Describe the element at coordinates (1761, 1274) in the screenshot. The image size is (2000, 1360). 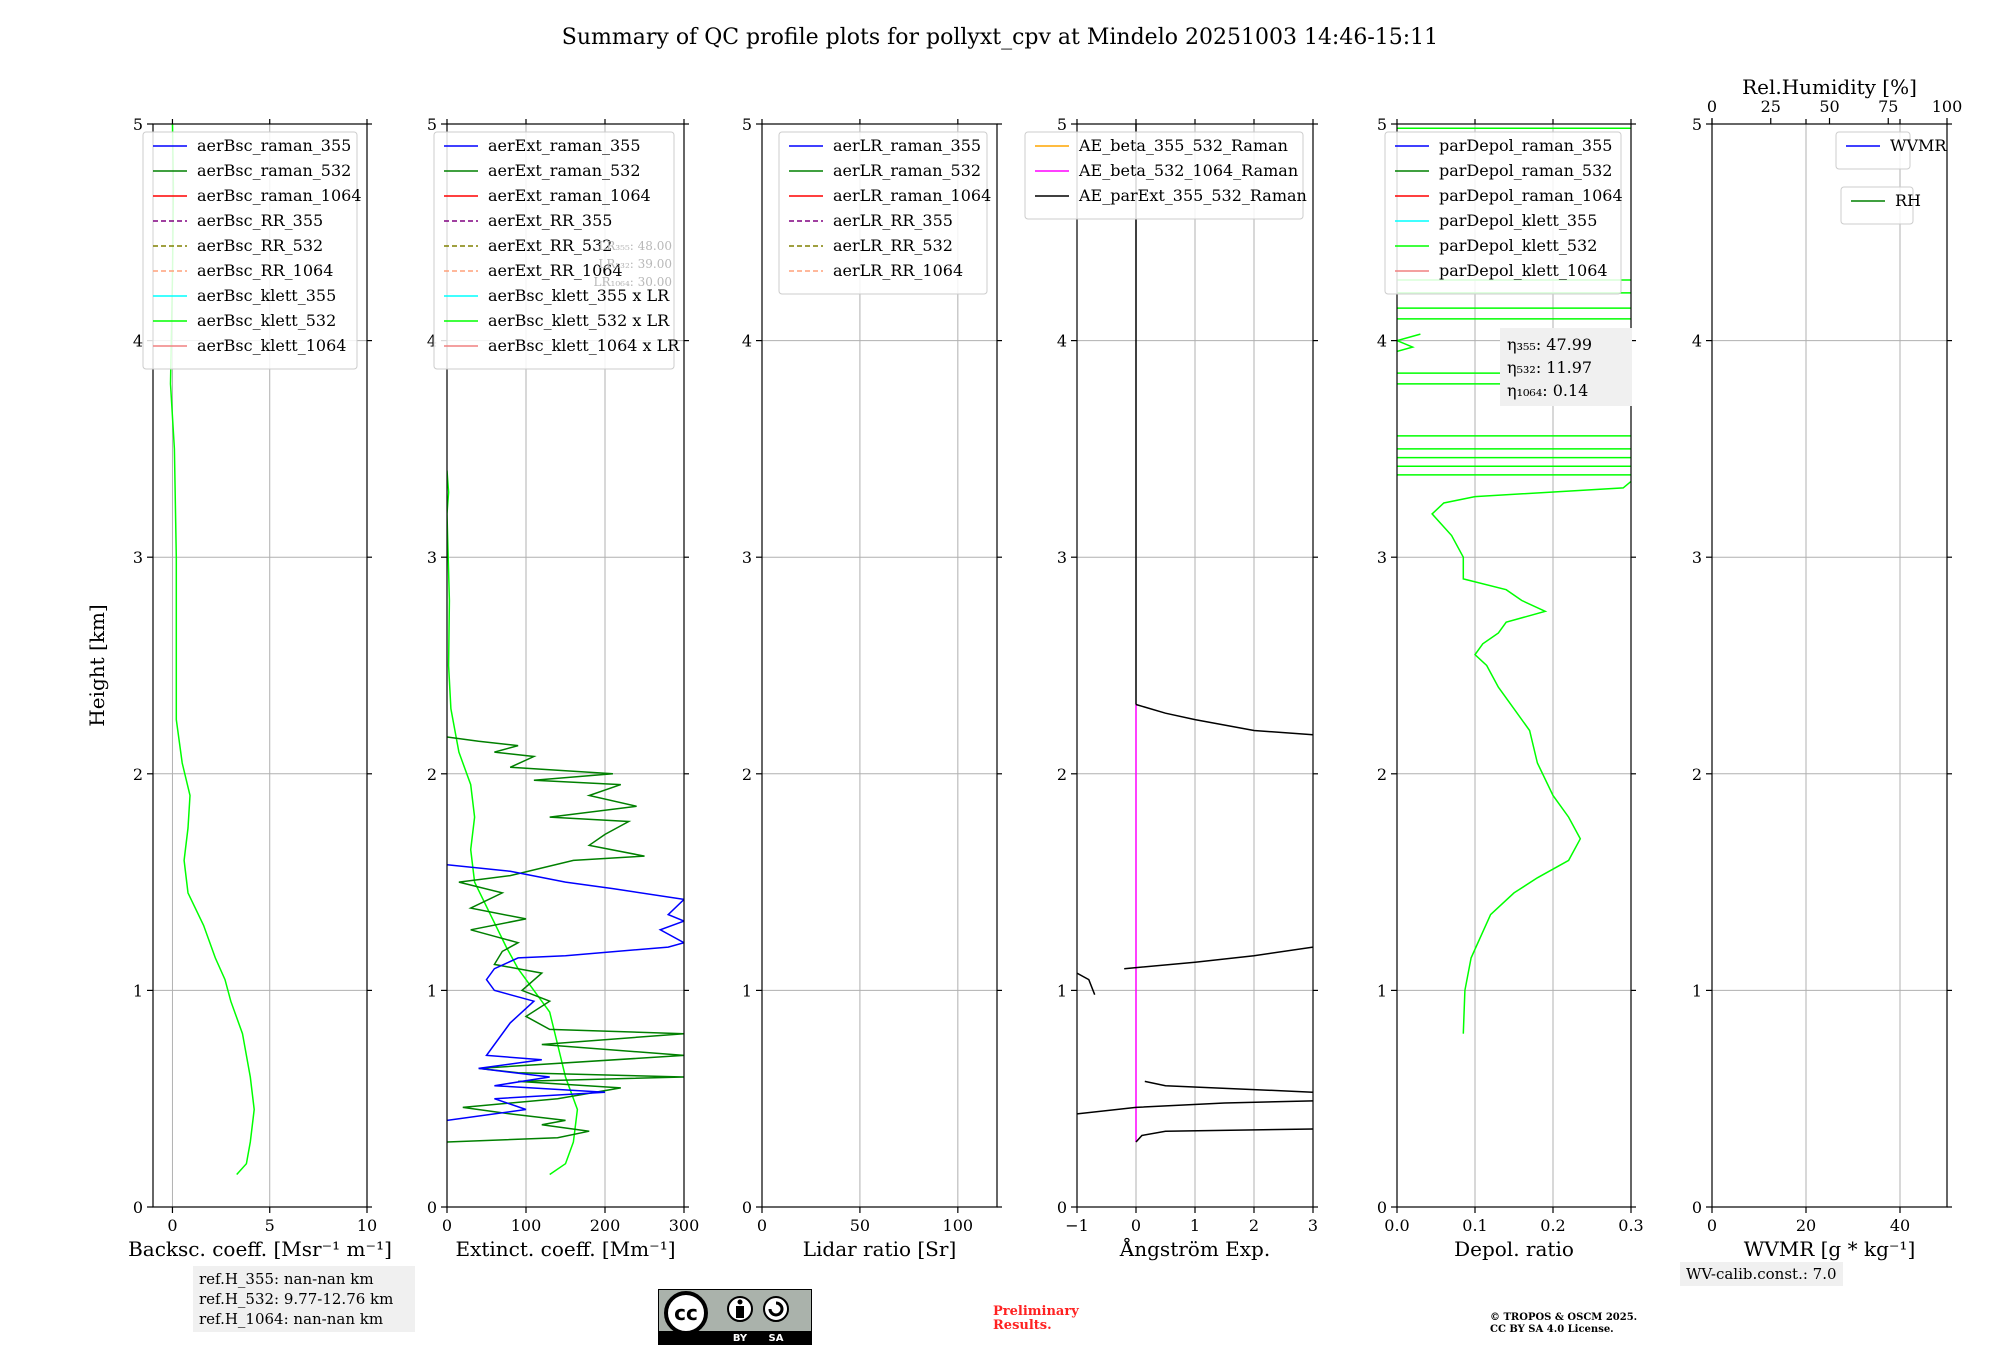
I see `wv-calib-box: WV-calib.const.: 7.0` at that location.